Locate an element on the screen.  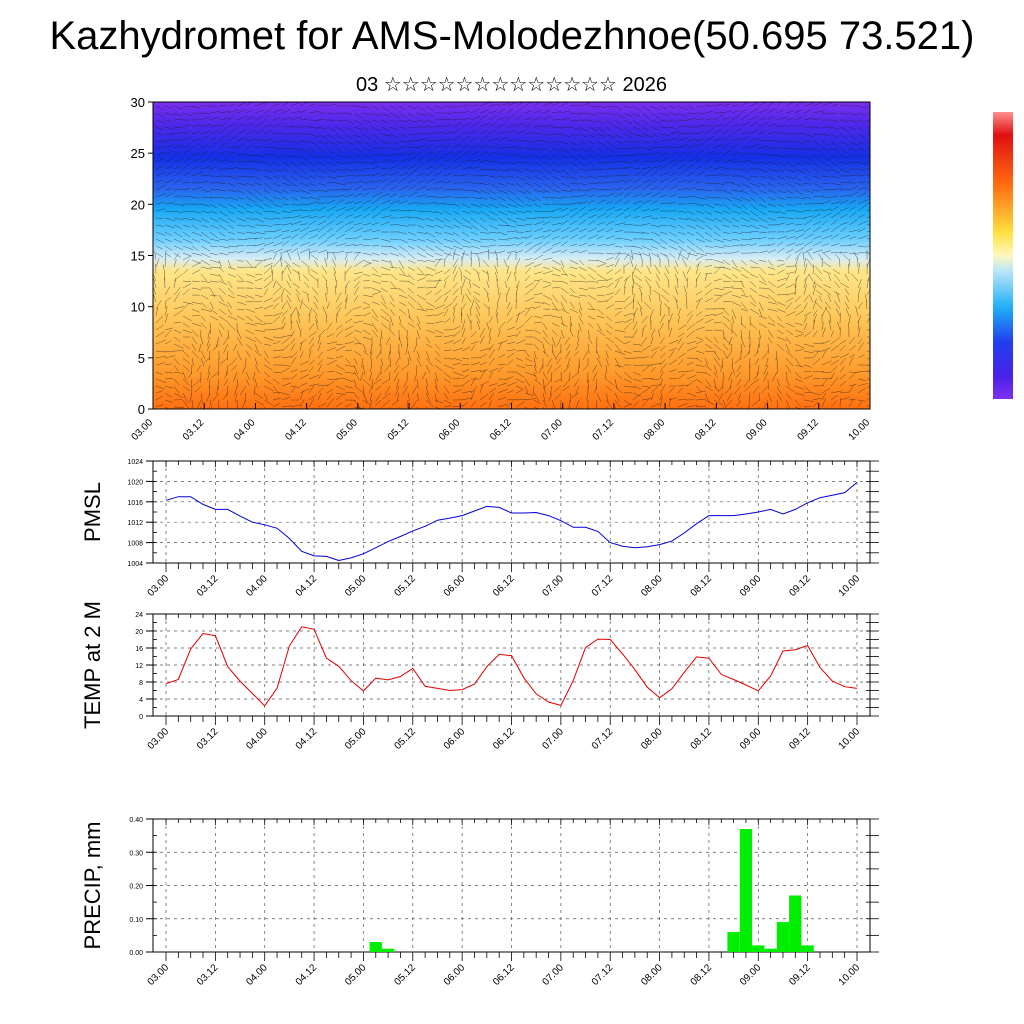
y-tick-label: 0 is located at coordinates (141, 409).